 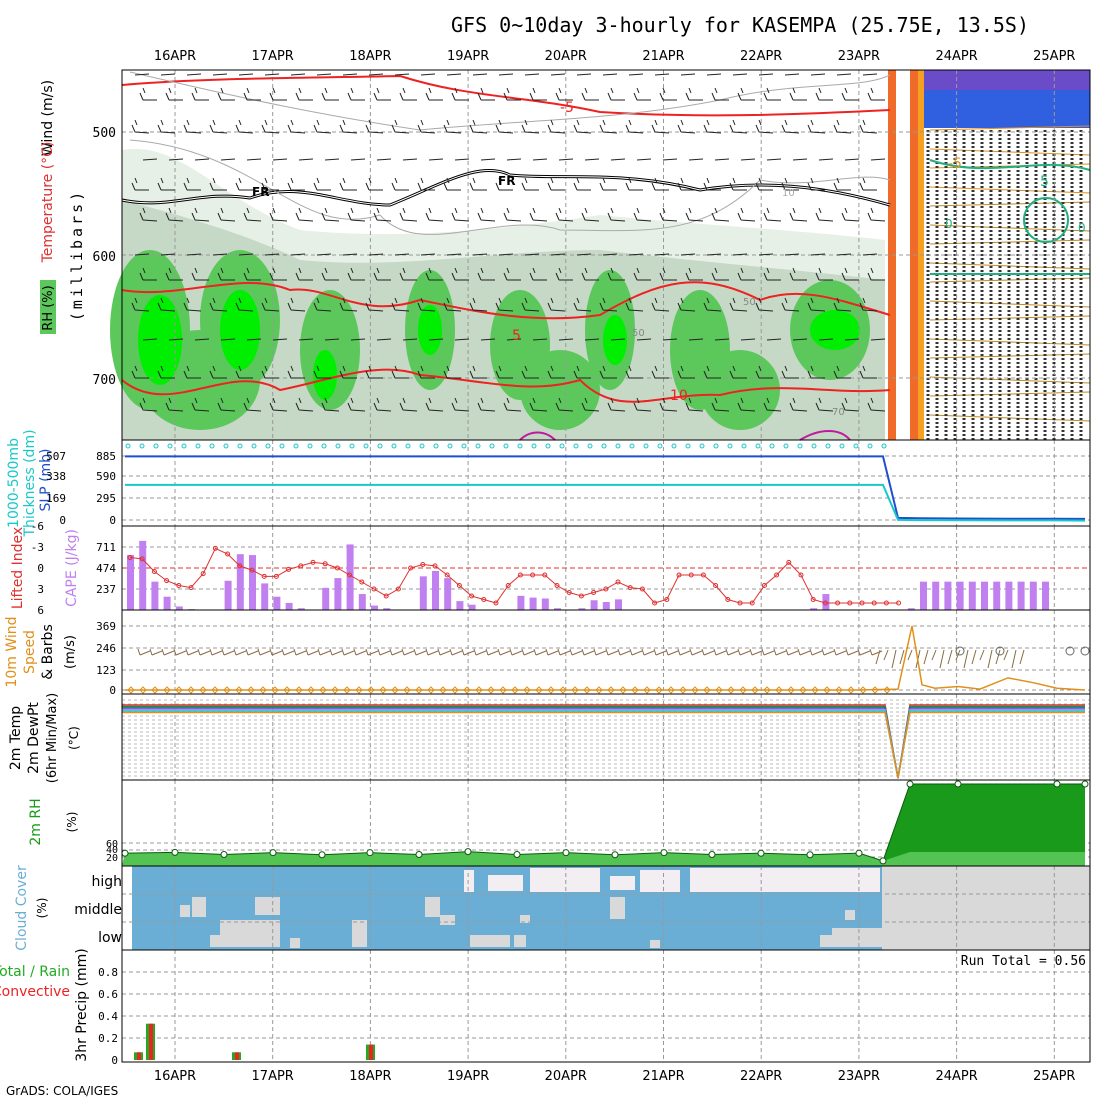 What do you see at coordinates (110, 938) in the screenshot?
I see `cloud-level-low: low` at bounding box center [110, 938].